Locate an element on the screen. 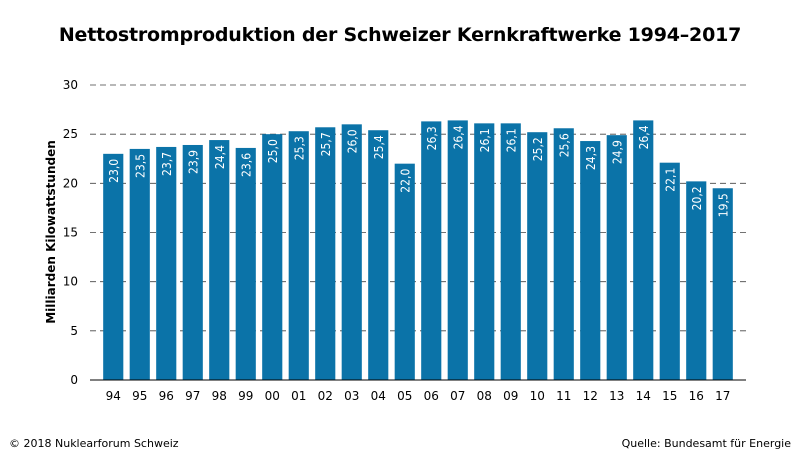 The width and height of the screenshot is (800, 458). x-tick-label: 13 is located at coordinates (616, 396).